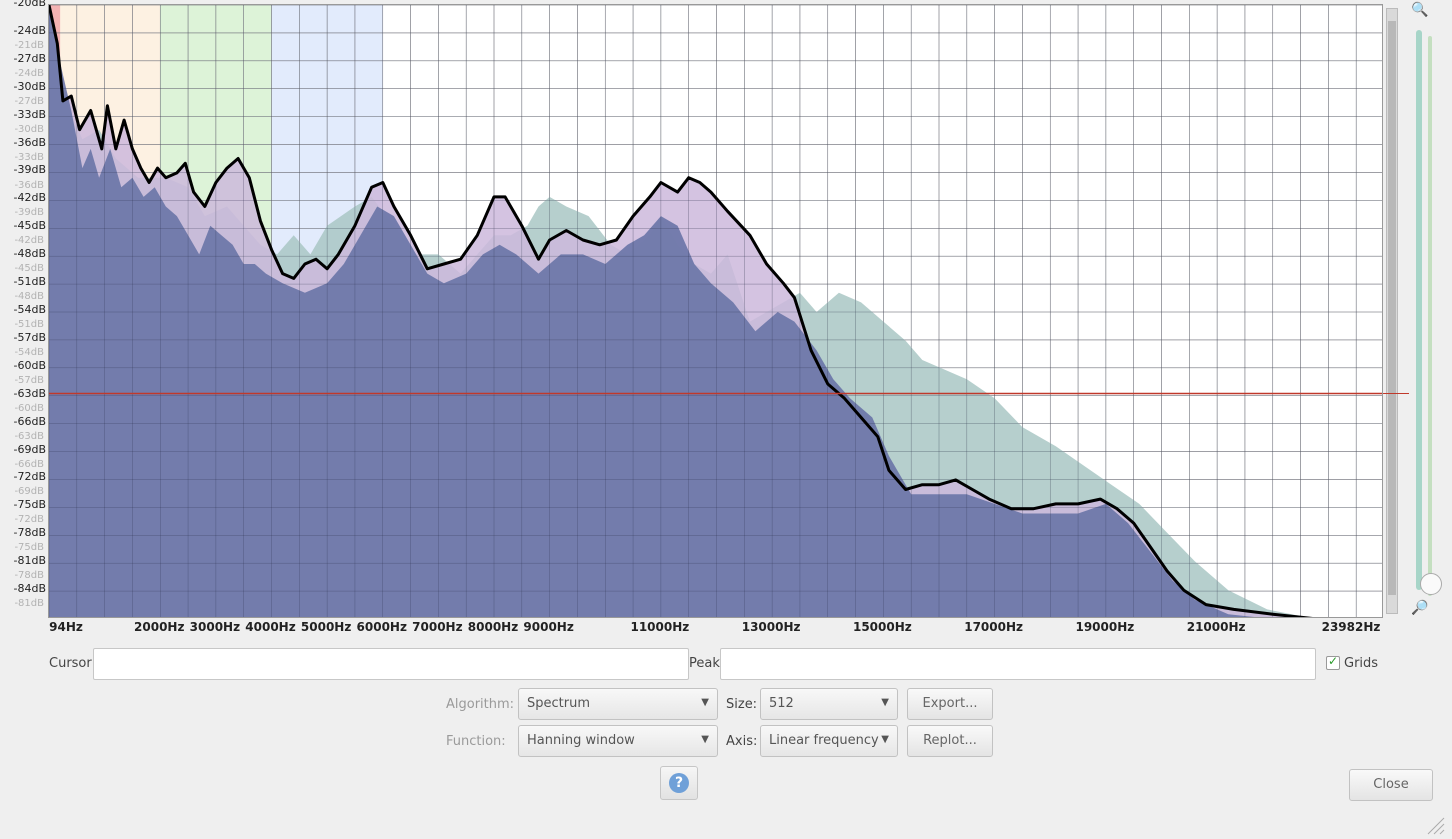  Describe the element at coordinates (30, 505) in the screenshot. I see `y-axis-tick-label: -75dB` at that location.